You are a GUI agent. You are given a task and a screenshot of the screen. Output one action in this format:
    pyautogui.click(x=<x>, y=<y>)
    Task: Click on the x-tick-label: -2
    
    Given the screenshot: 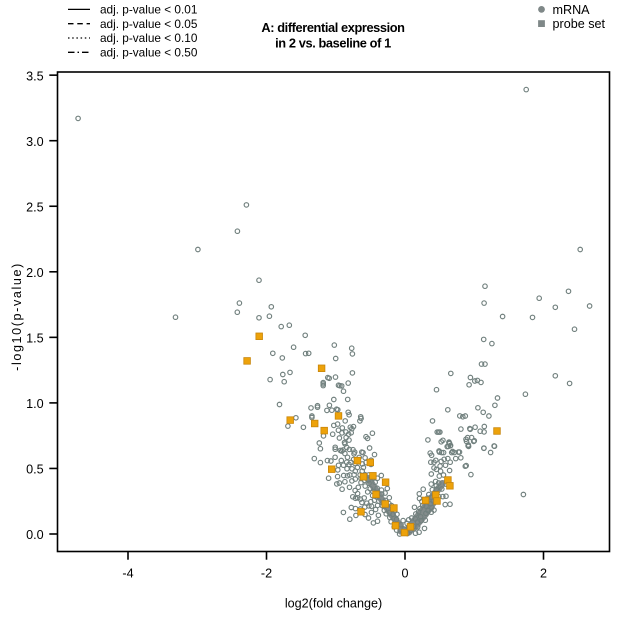 What is the action you would take?
    pyautogui.click(x=266, y=574)
    